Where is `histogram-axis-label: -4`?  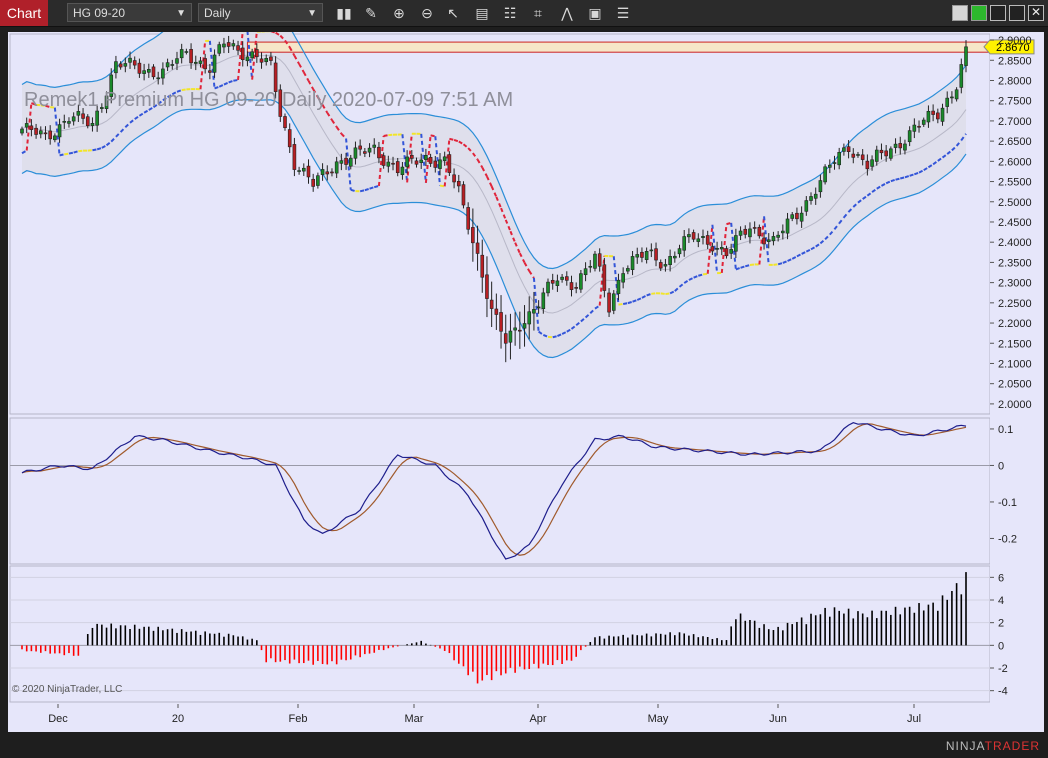
histogram-axis-label: -4 is located at coordinates (1003, 692).